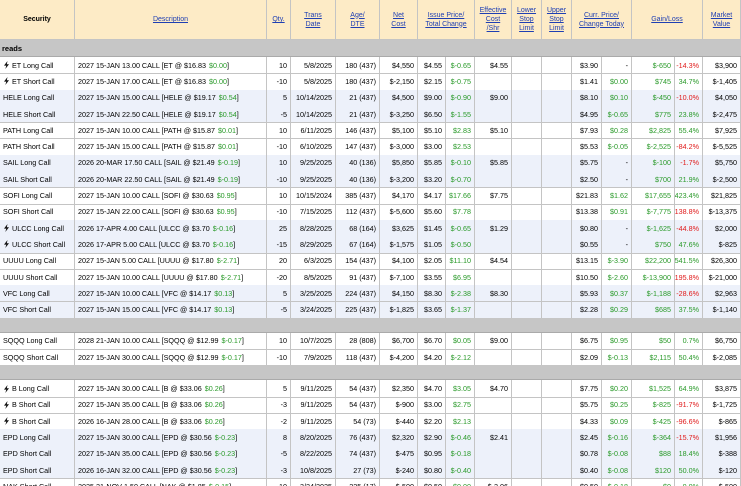 This screenshot has height=486, width=741. I want to click on description-part: $-0.23, so click(225, 454).